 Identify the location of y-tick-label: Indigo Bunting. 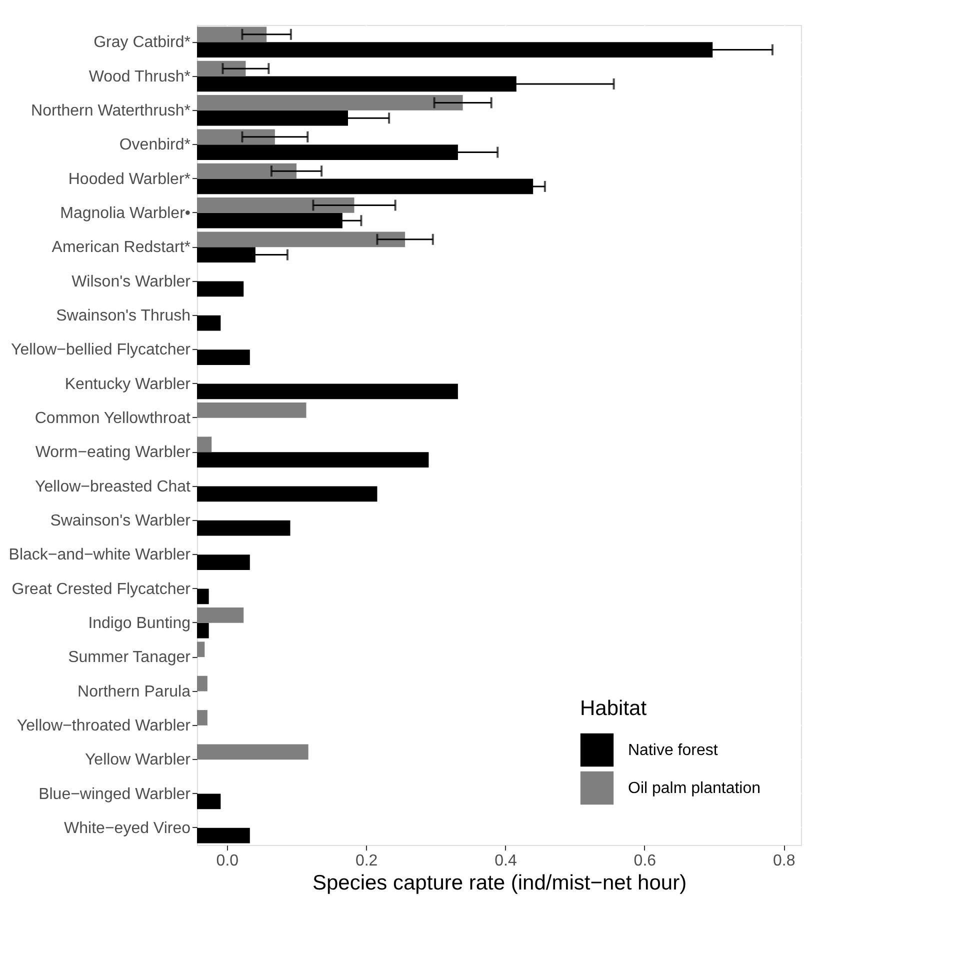
(139, 623).